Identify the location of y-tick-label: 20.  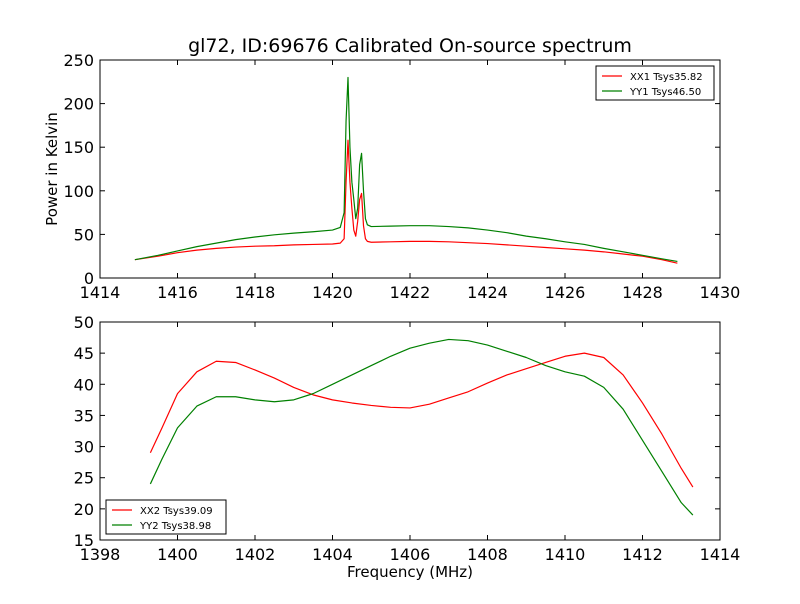
(84, 509).